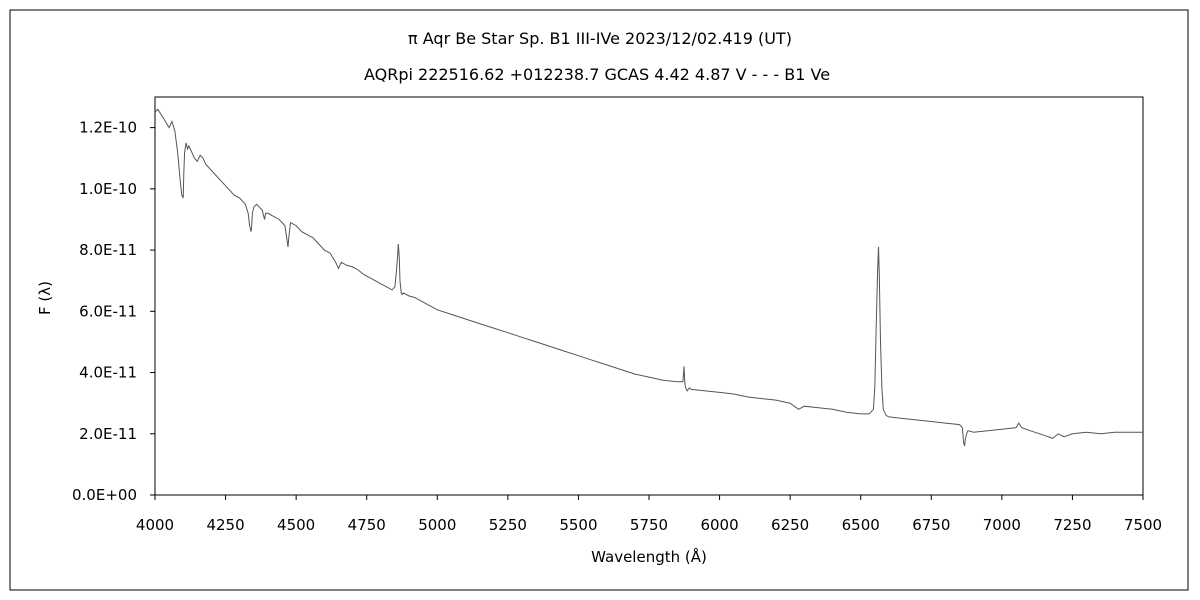  I want to click on x-tick-label: 4250, so click(225, 525).